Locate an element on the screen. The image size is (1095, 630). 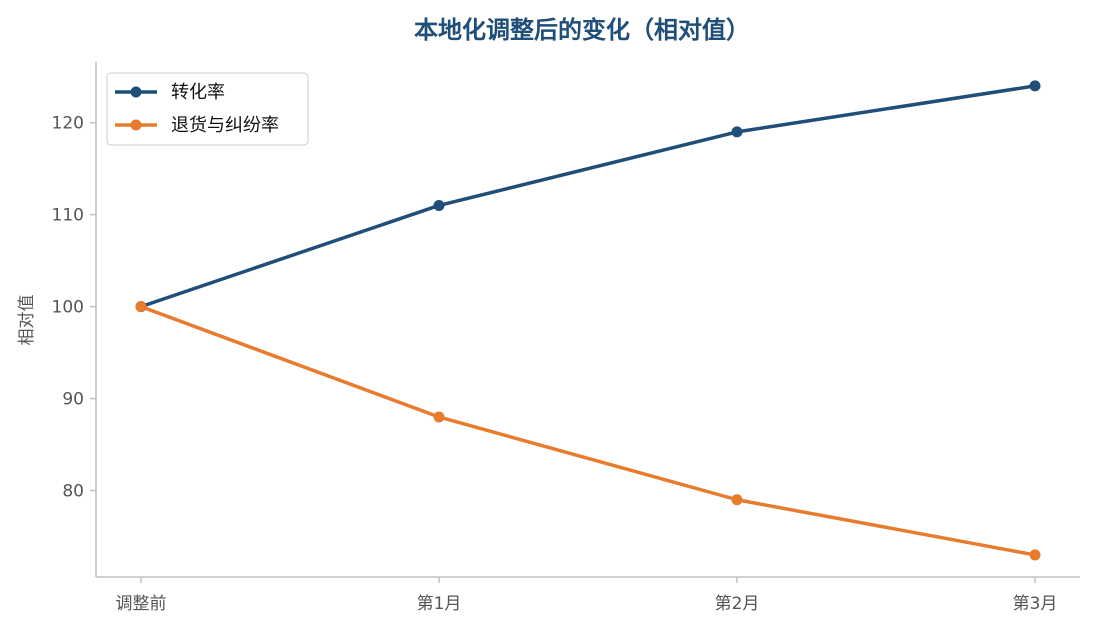
chart-title: 本地化调整后的变化（相对值） is located at coordinates (582, 30).